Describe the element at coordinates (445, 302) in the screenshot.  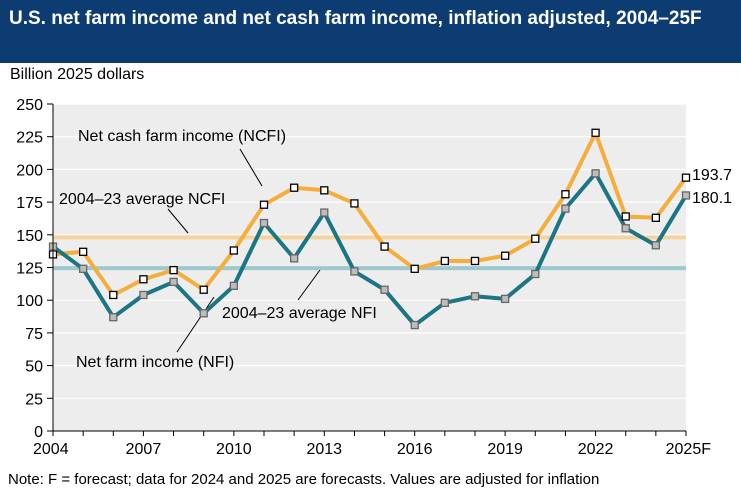
I see `nfi-point-2017` at that location.